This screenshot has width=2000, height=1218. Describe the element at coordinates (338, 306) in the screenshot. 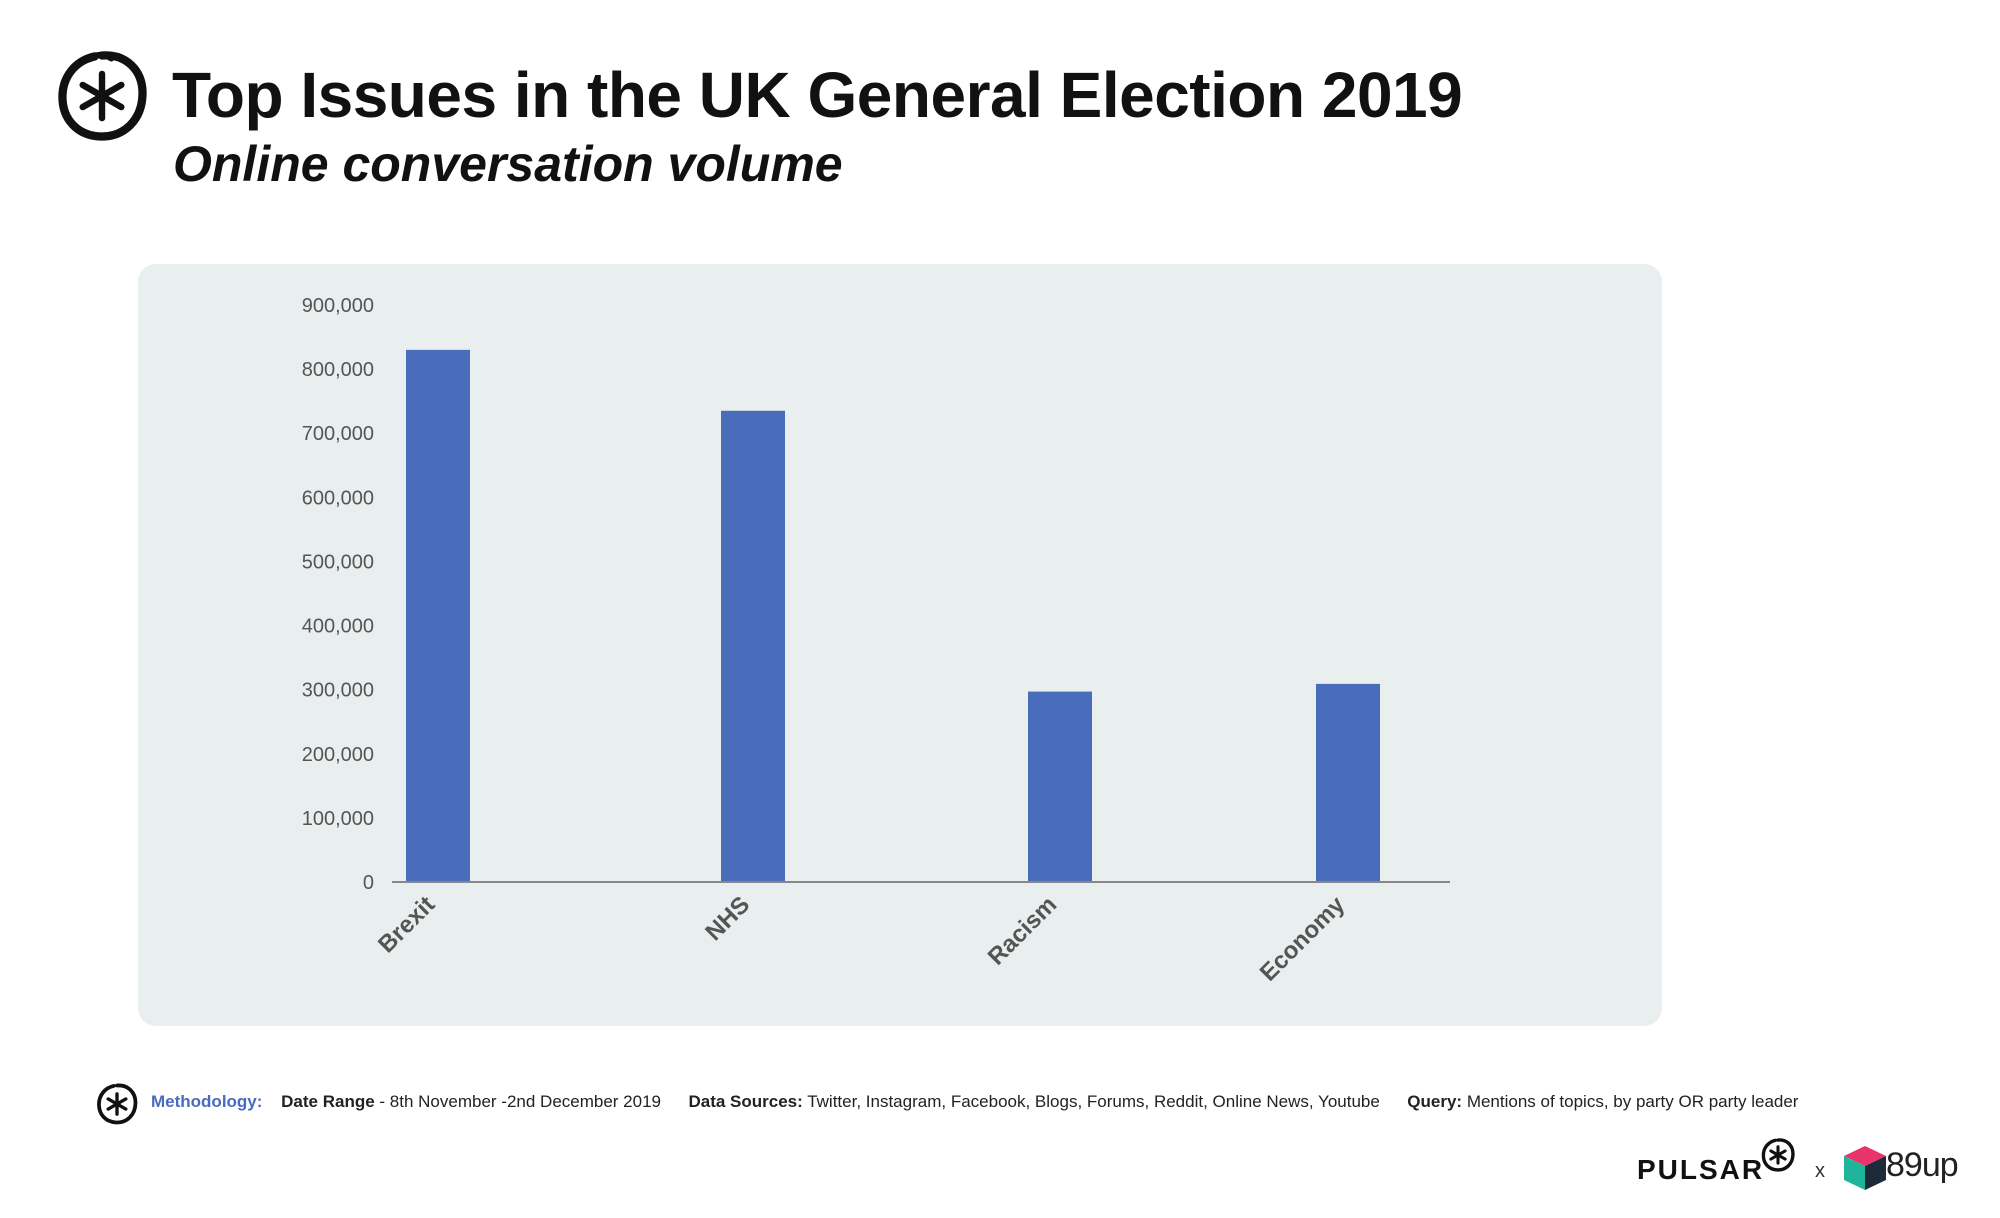

I see `y-tick-label: 900,000` at that location.